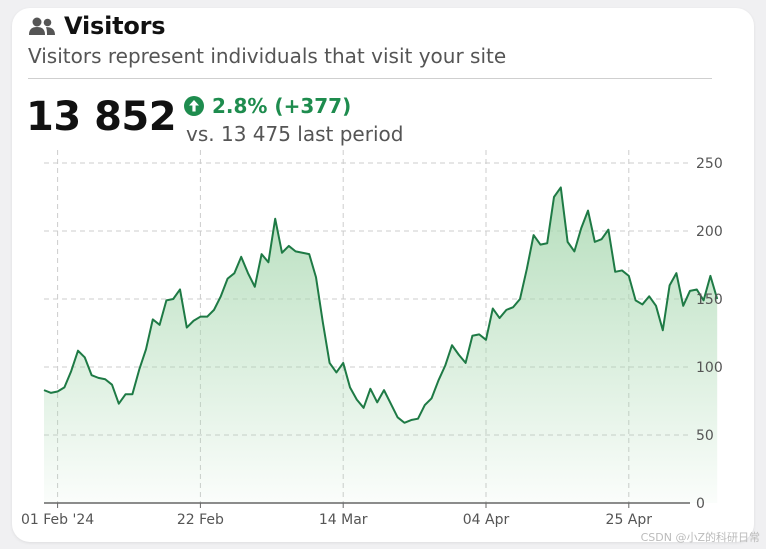  What do you see at coordinates (370, 78) in the screenshot?
I see `header-divider` at bounding box center [370, 78].